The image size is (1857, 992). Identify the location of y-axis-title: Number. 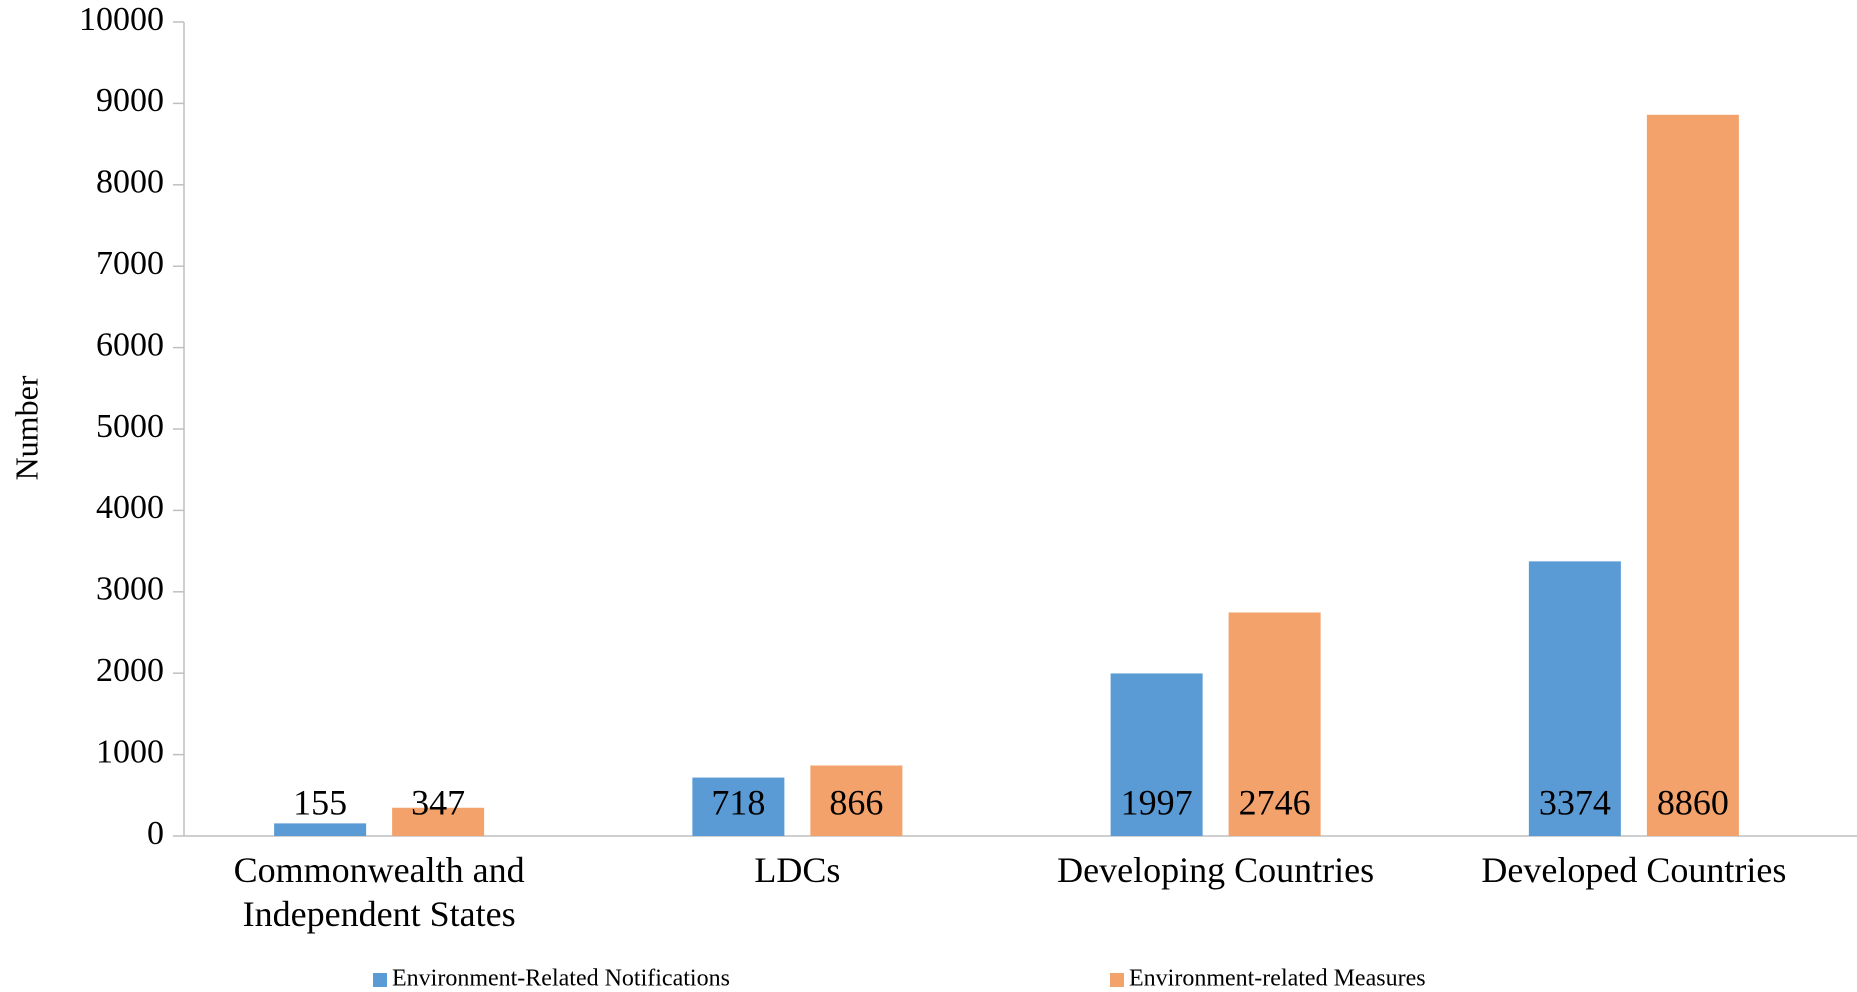
(26, 427).